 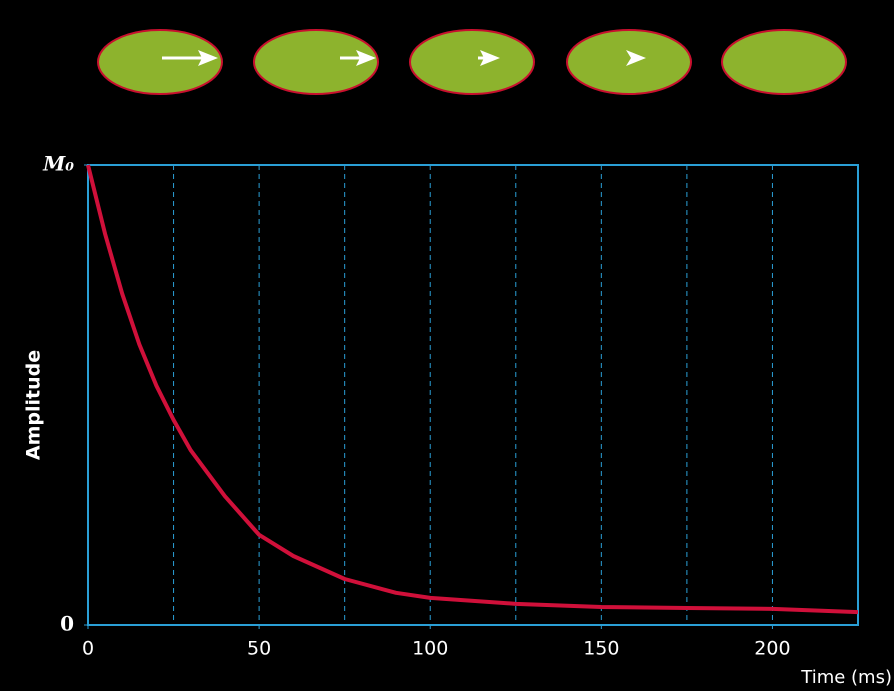 I want to click on x-tick-label: 200, so click(x=772, y=649).